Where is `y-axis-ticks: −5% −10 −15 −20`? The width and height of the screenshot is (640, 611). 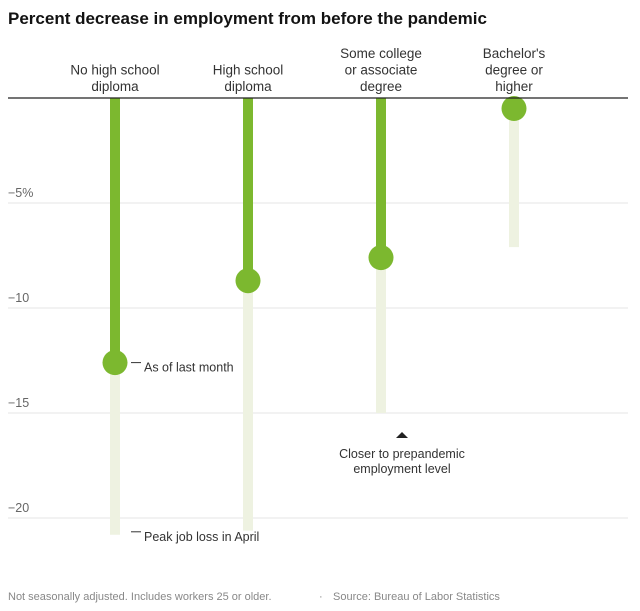 y-axis-ticks: −5% −10 −15 −20 is located at coordinates (20, 350).